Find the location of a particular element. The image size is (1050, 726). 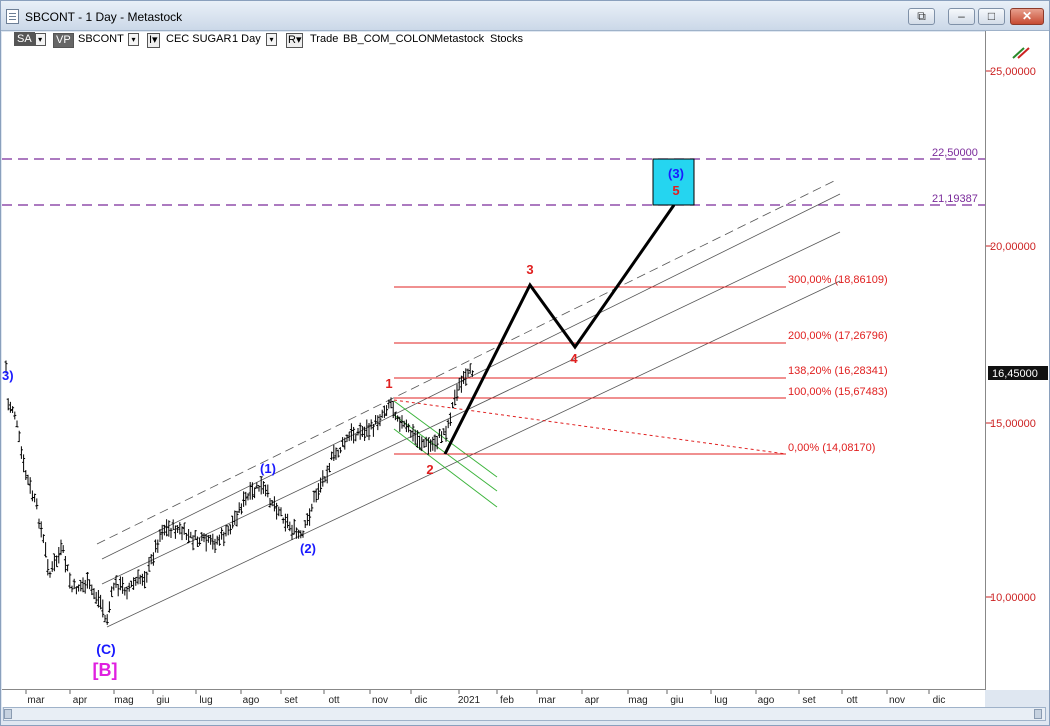

minor-2-label: 2 is located at coordinates (429, 469).